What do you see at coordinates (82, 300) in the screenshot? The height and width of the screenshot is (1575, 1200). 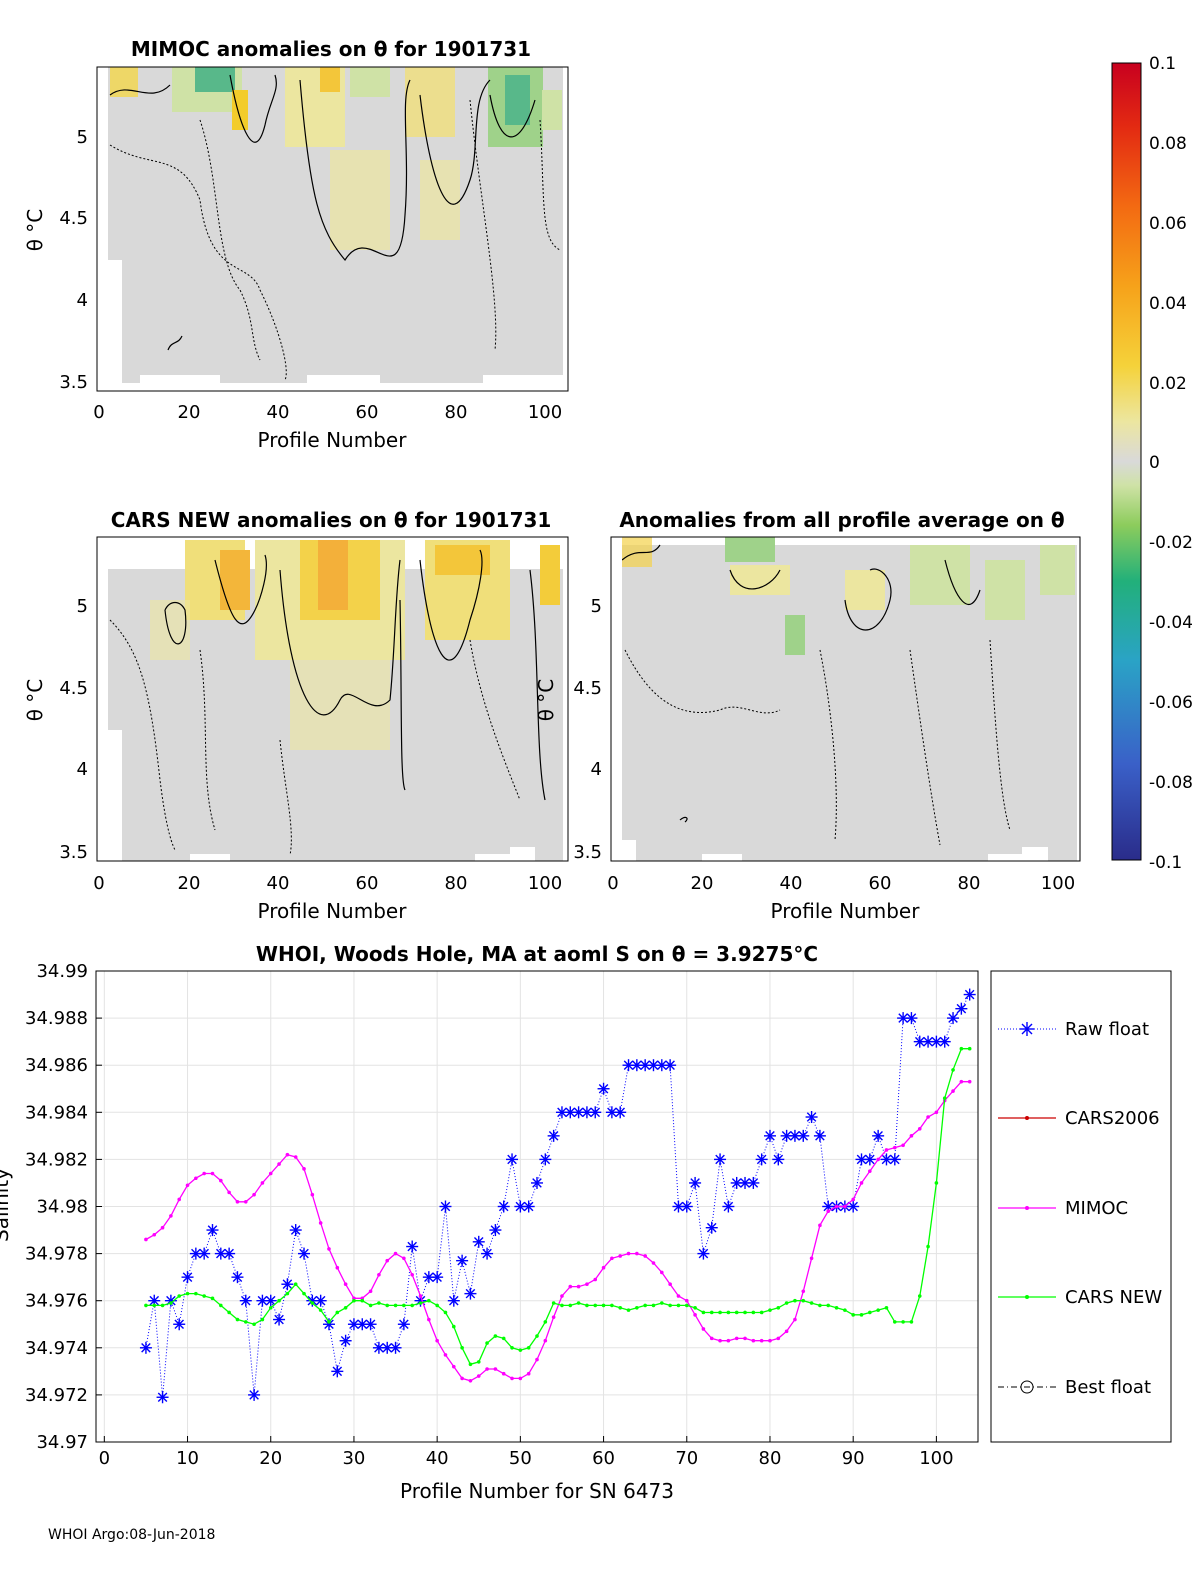 I see `y-tick-label: 4` at bounding box center [82, 300].